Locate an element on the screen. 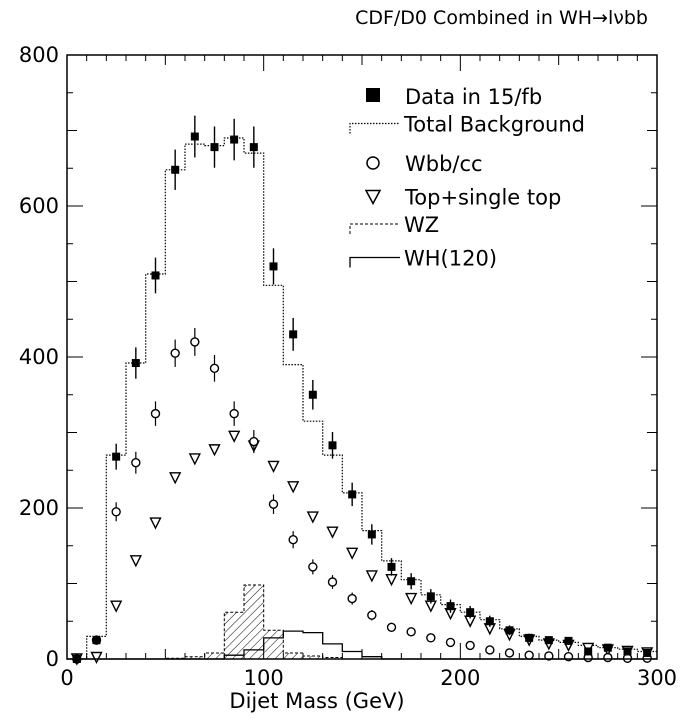 This screenshot has width=693, height=719. legend-background-line is located at coordinates (374, 128).